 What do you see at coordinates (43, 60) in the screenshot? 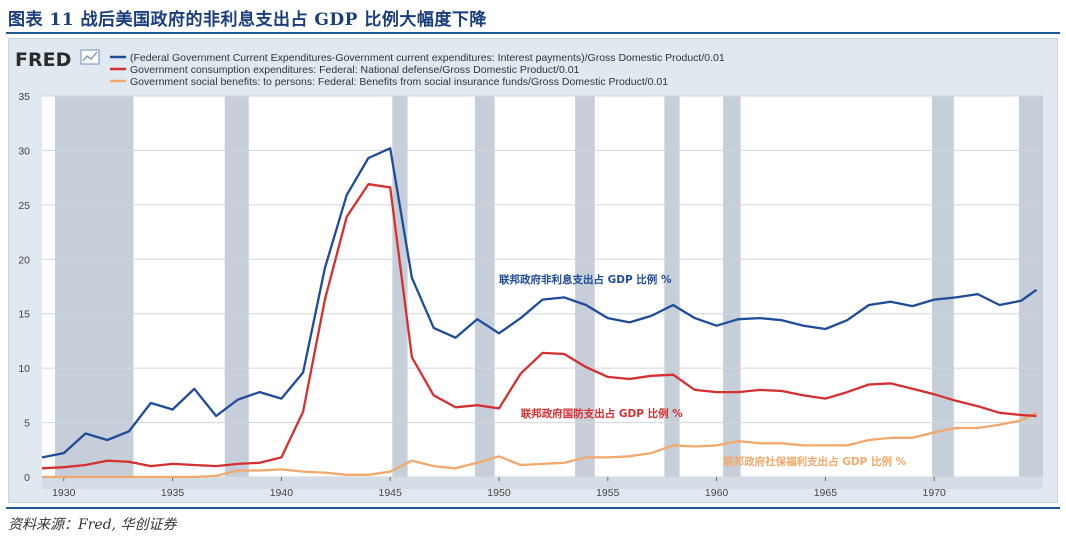
I see `fred-logo-text: FRED` at bounding box center [43, 60].